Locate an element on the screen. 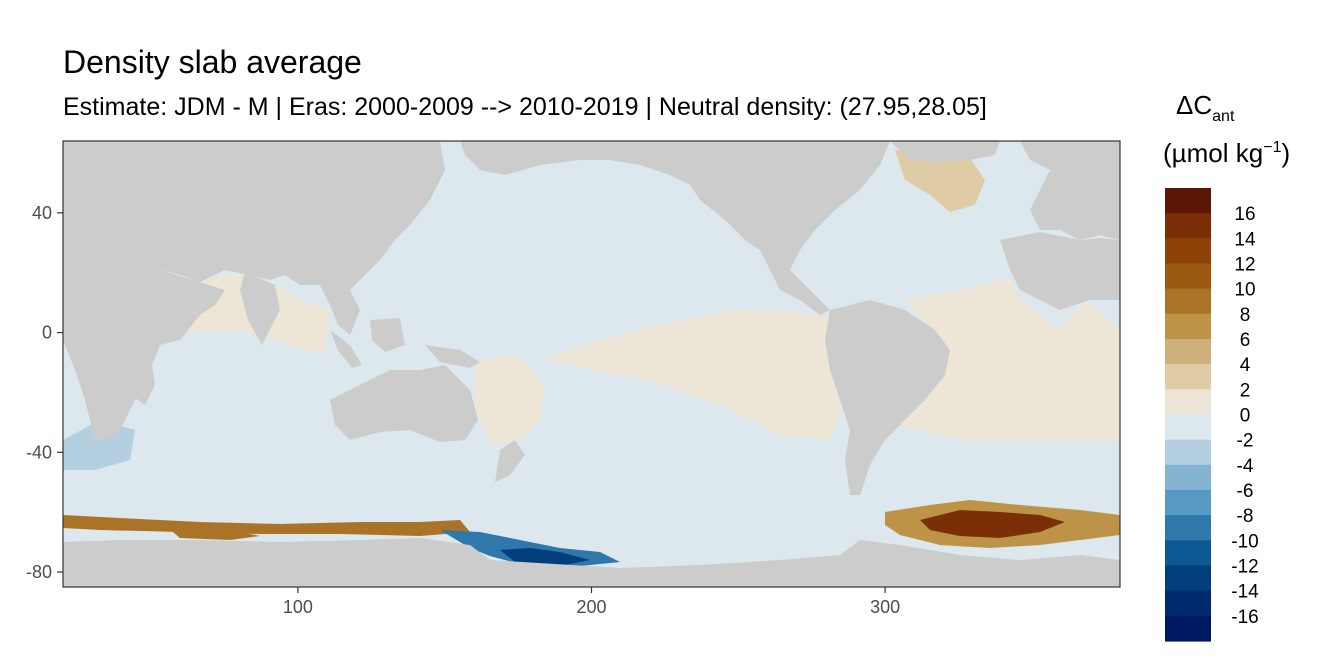 This screenshot has width=1344, height=672. ross-positive-region is located at coordinates (212, 532).